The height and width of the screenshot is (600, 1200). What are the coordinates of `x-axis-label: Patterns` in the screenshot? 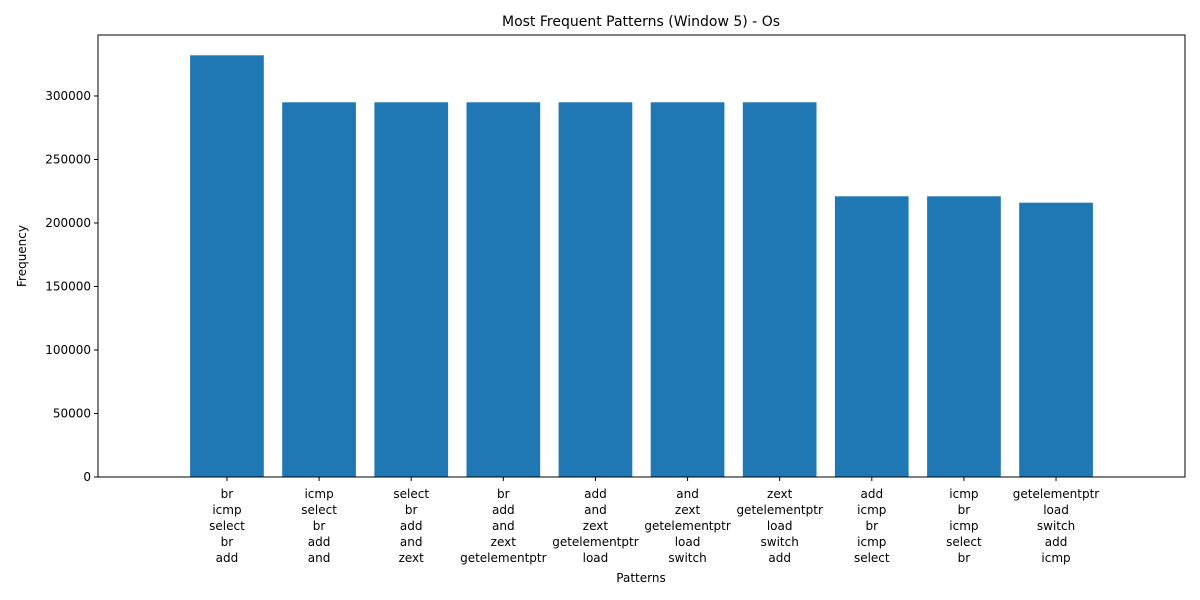 It's located at (640, 578).